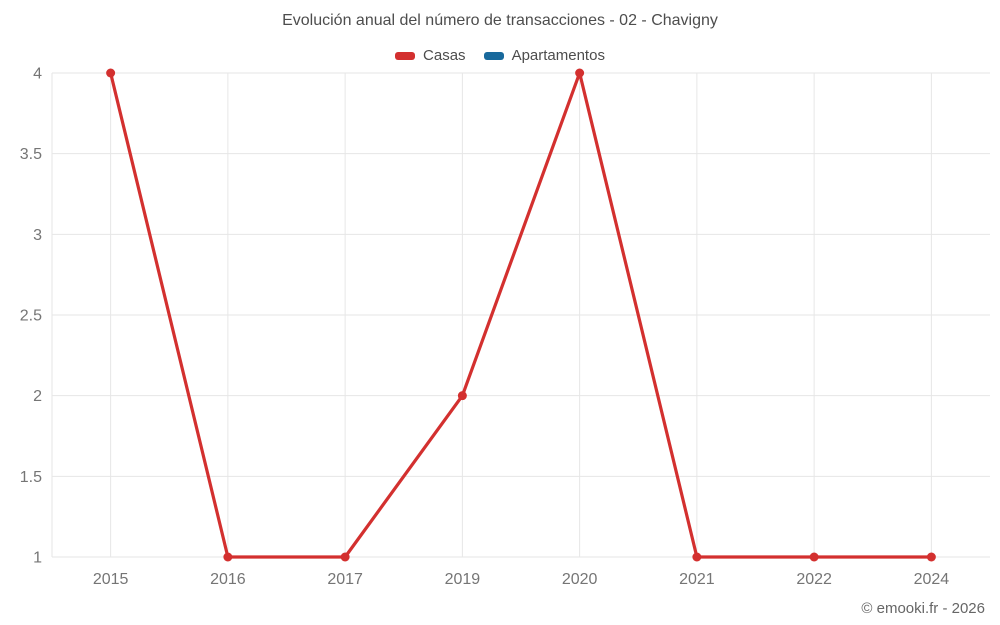 This screenshot has height=625, width=1000. Describe the element at coordinates (814, 557) in the screenshot. I see `data-point-casas-2022` at that location.